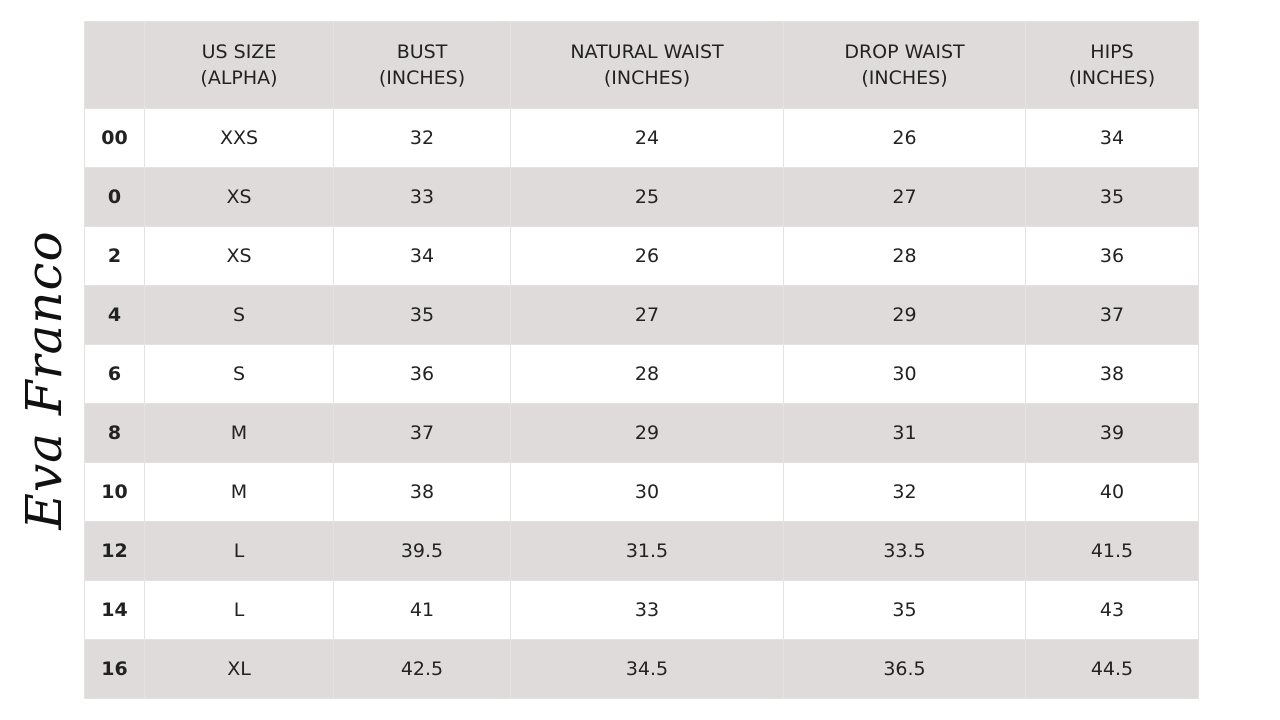 This screenshot has height=720, width=1280. What do you see at coordinates (114, 315) in the screenshot?
I see `size-cell: 4` at bounding box center [114, 315].